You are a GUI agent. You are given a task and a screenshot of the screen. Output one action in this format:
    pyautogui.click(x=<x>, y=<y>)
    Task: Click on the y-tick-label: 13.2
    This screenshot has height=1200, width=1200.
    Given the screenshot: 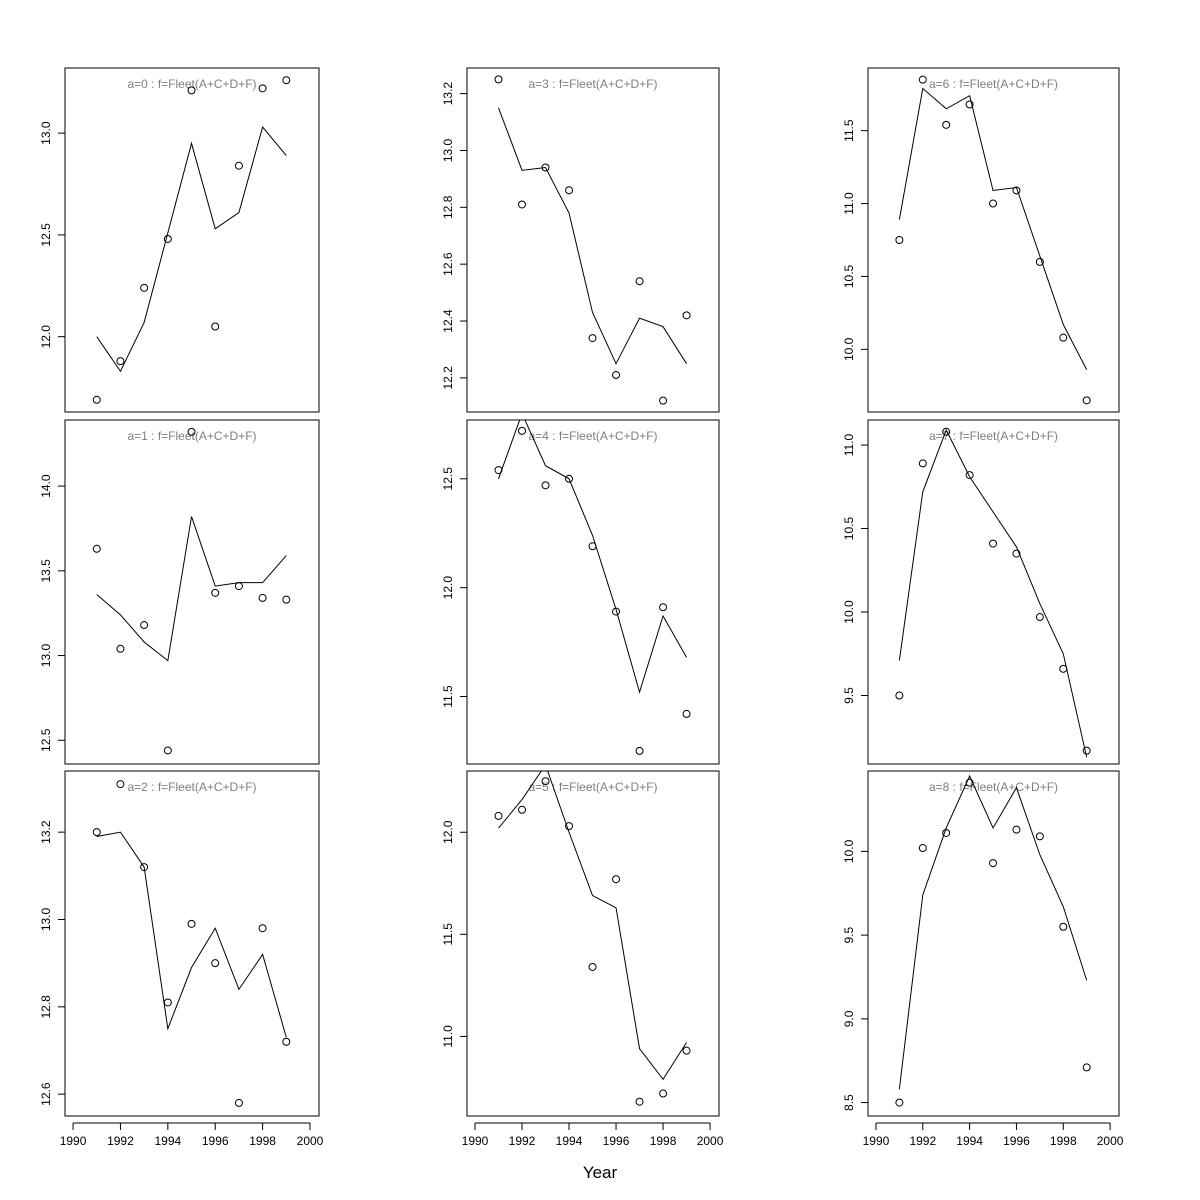 What is the action you would take?
    pyautogui.click(x=448, y=94)
    